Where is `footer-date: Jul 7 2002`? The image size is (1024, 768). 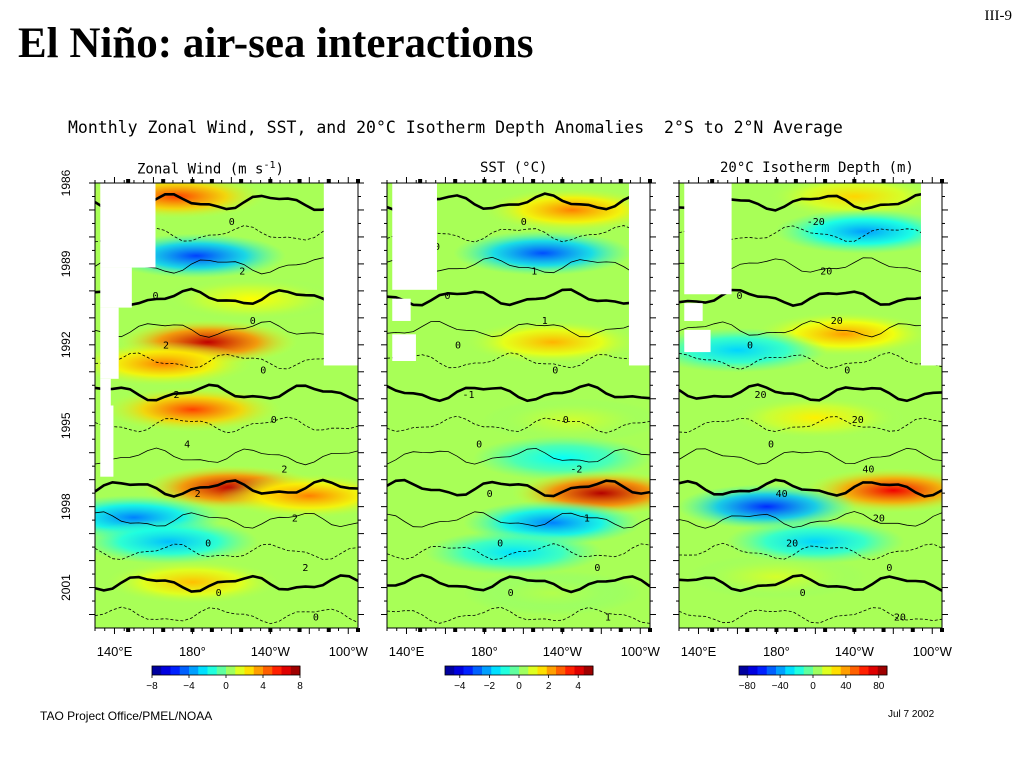
footer-date: Jul 7 2002 is located at coordinates (911, 714).